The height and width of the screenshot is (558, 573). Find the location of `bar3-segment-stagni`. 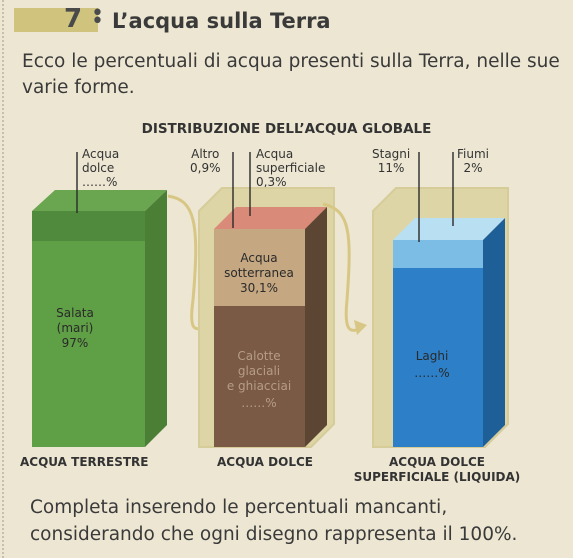

bar3-segment-stagni is located at coordinates (438, 254).